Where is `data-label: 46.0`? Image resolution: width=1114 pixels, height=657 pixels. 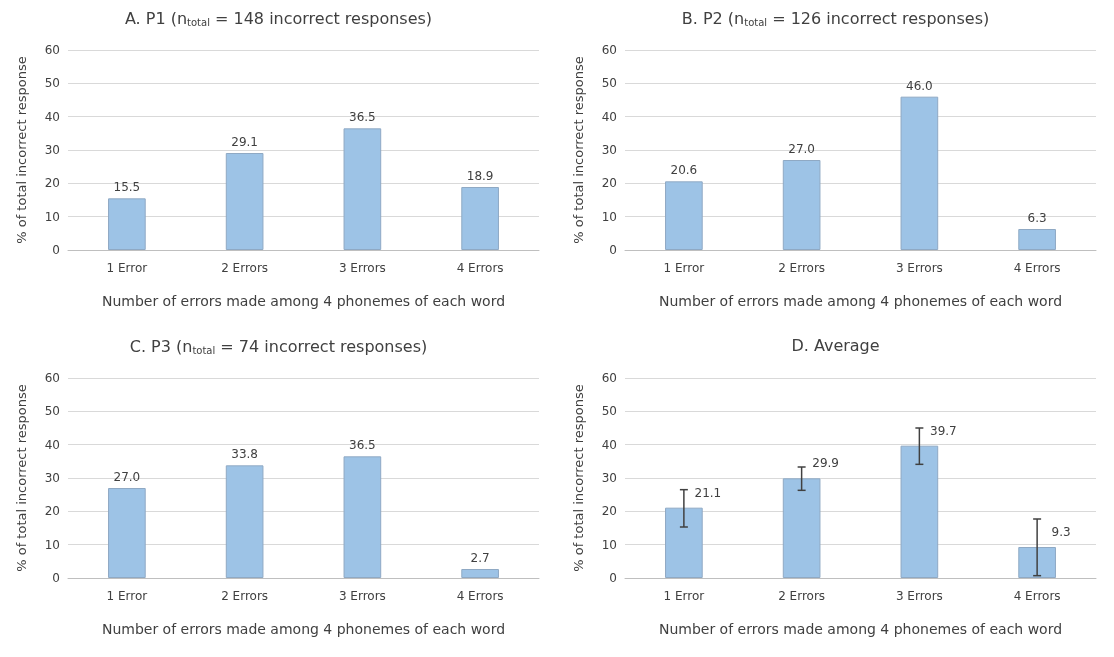 data-label: 46.0 is located at coordinates (919, 85).